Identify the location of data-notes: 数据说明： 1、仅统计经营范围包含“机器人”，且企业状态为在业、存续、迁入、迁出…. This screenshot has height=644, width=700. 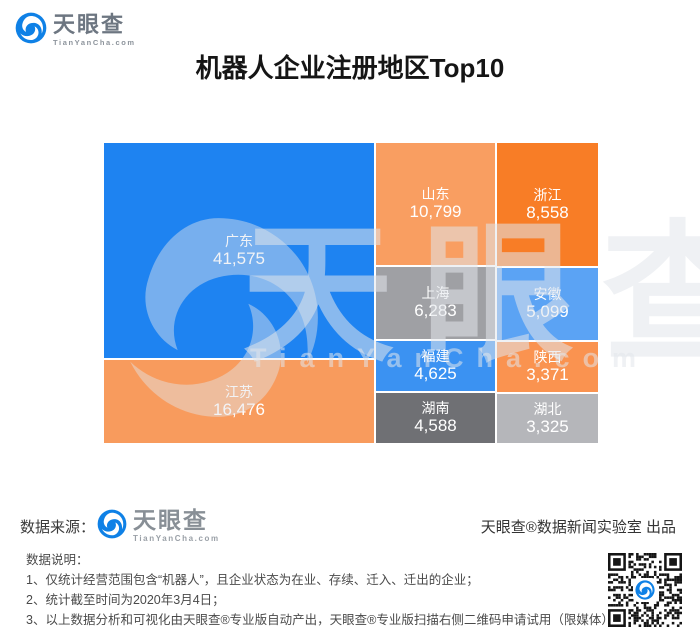
(323, 590).